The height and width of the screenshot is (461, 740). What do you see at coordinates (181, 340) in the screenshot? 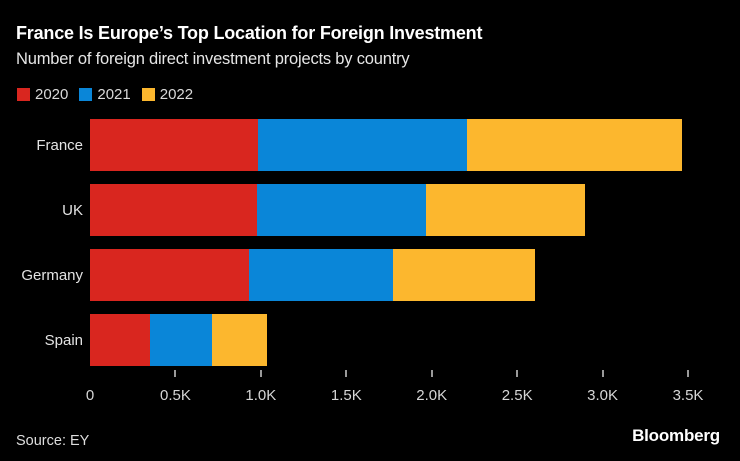
I see `bar-segment-spain-2021` at bounding box center [181, 340].